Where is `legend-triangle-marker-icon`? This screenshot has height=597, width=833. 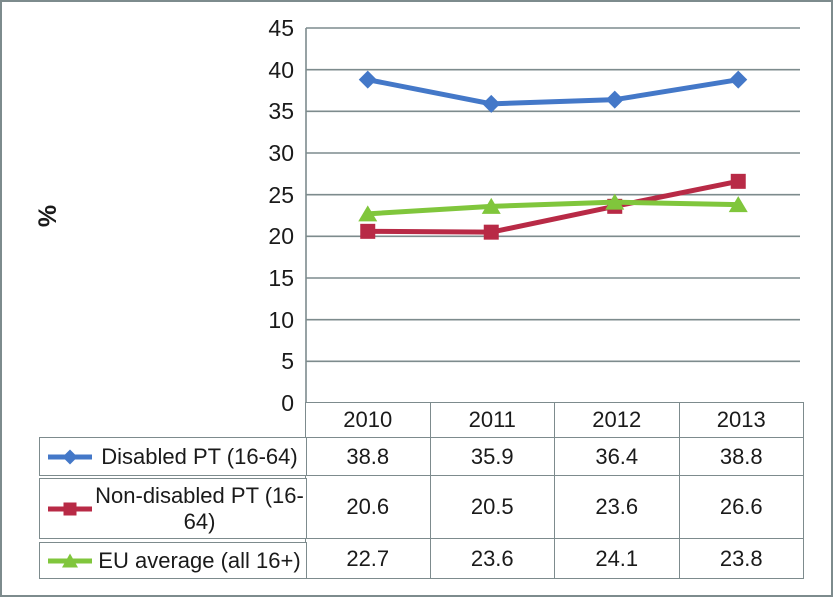 legend-triangle-marker-icon is located at coordinates (70, 560).